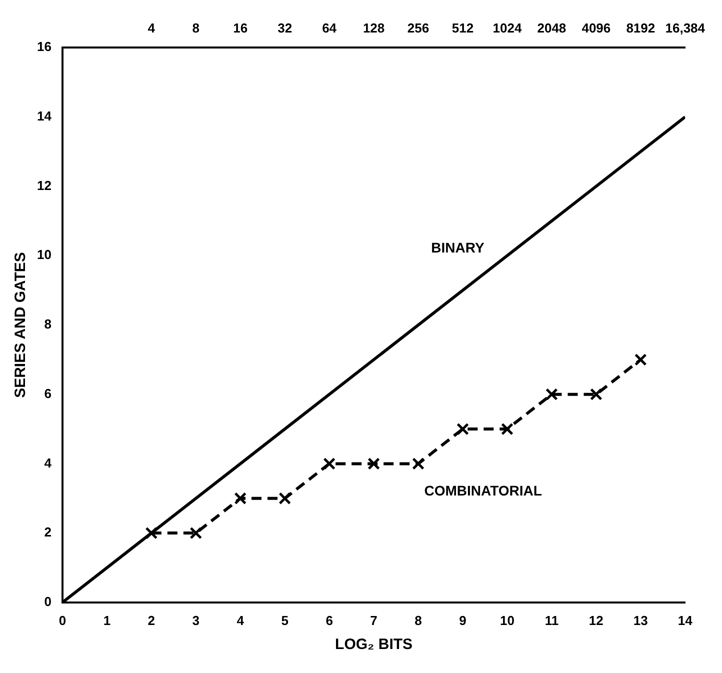 The height and width of the screenshot is (673, 722). Describe the element at coordinates (418, 620) in the screenshot. I see `x-tick-label: 8` at that location.